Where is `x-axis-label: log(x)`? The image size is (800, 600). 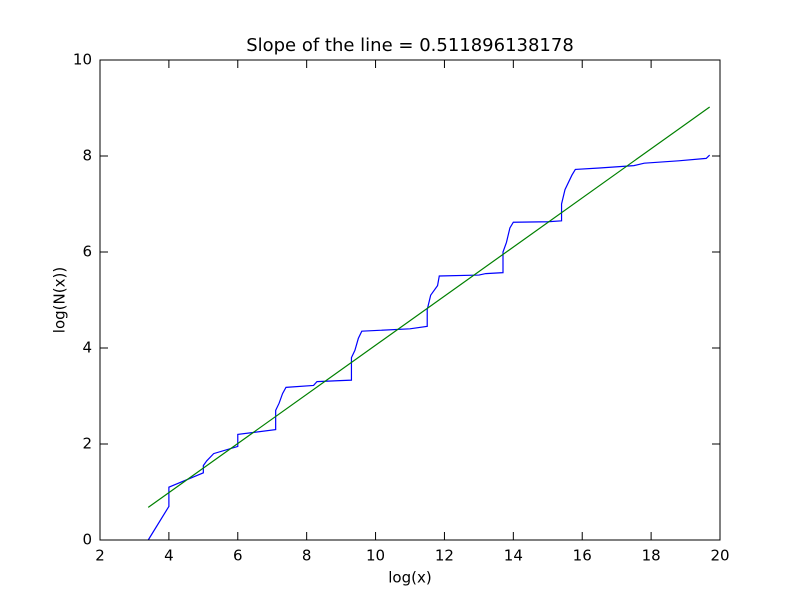 x-axis-label: log(x) is located at coordinates (409, 578).